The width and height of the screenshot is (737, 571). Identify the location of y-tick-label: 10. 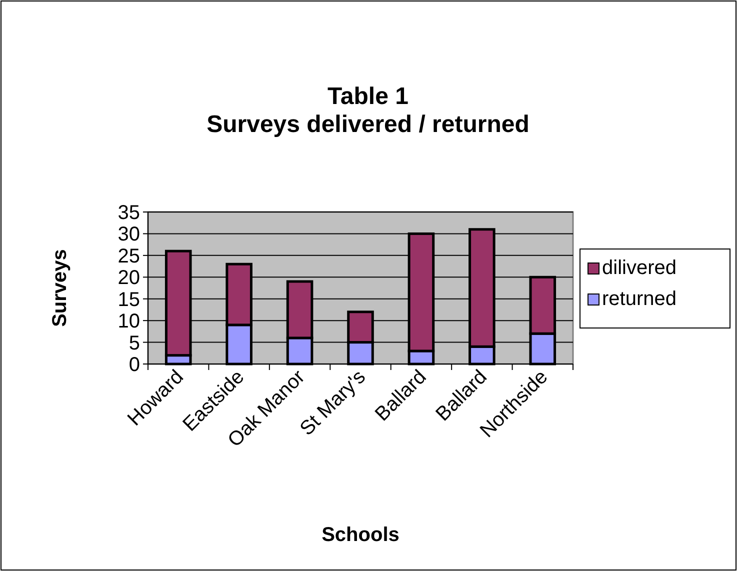
(129, 321).